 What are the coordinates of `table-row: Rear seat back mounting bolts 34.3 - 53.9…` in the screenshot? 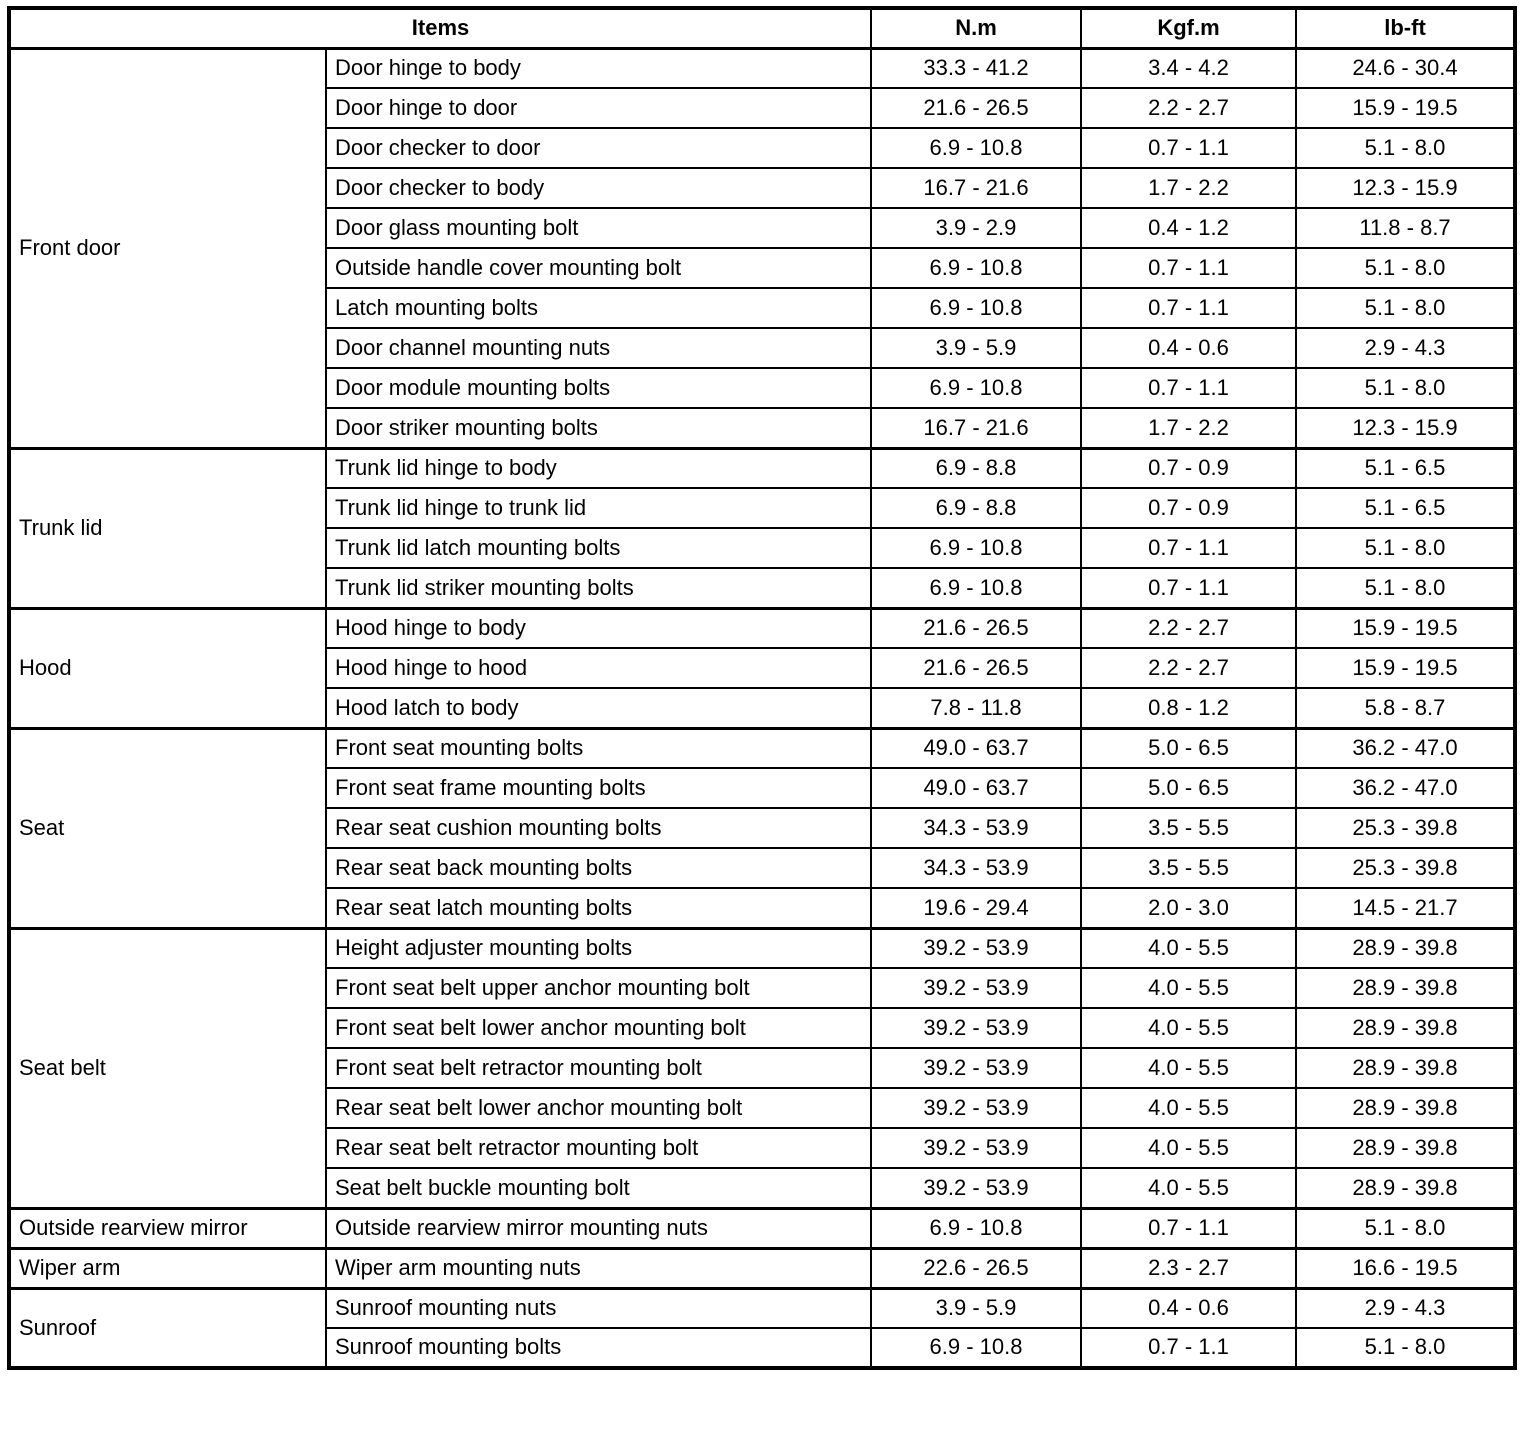 It's located at (763, 868).